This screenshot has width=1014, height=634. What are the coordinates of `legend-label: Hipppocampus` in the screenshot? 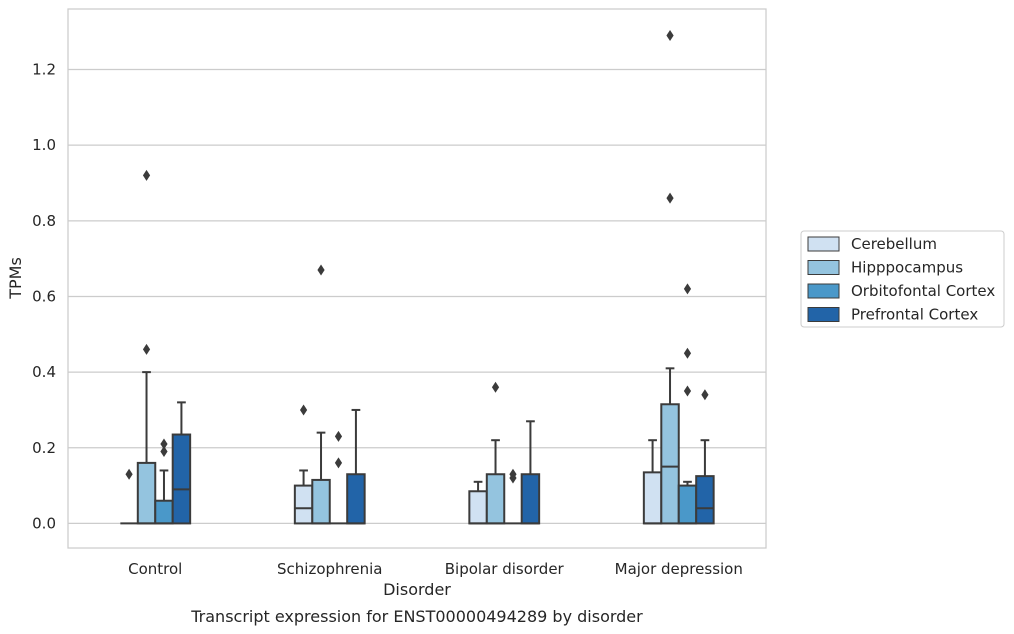 It's located at (907, 268).